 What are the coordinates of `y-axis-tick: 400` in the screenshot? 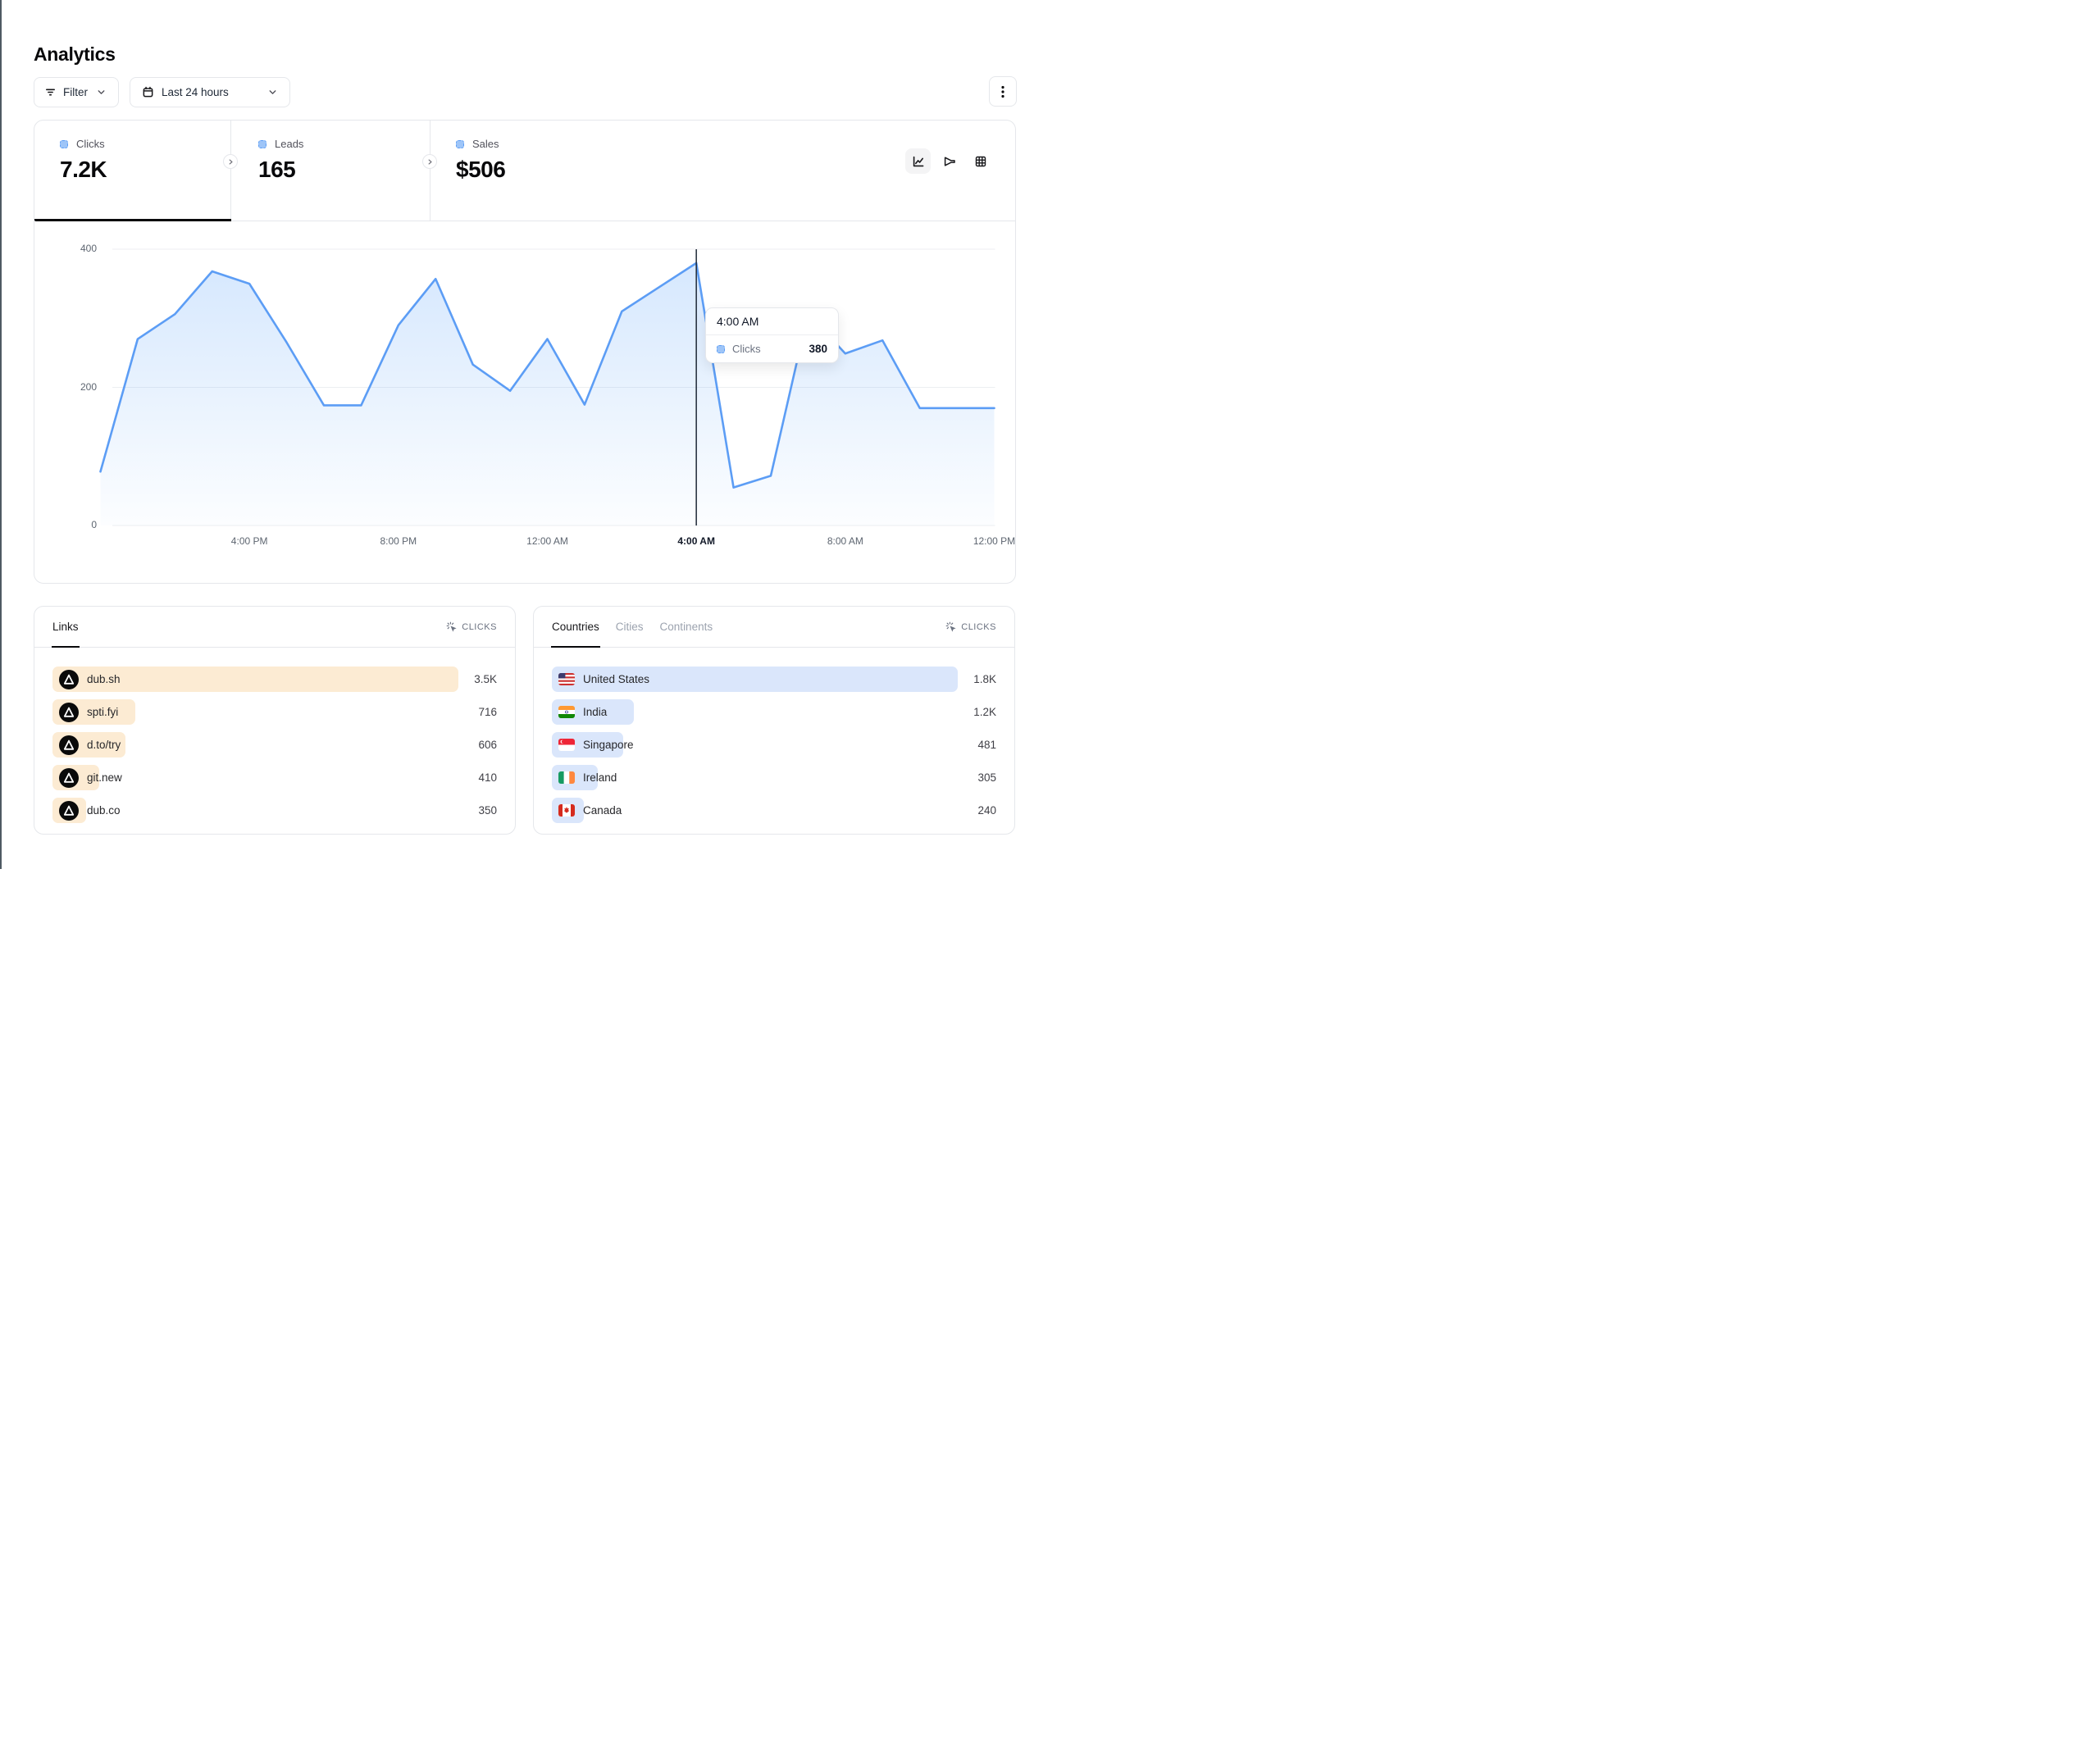 It's located at (88, 248).